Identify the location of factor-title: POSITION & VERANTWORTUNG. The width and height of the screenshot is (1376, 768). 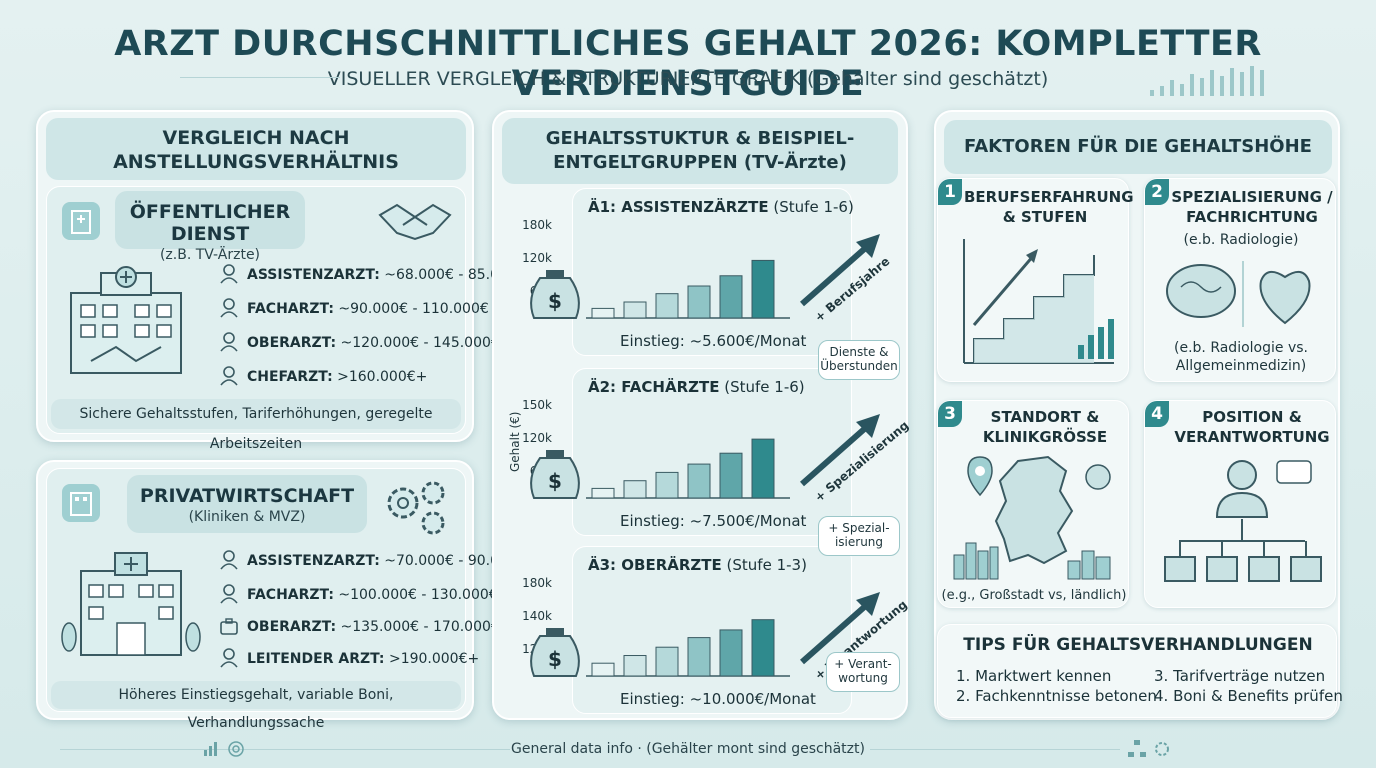
(1252, 427).